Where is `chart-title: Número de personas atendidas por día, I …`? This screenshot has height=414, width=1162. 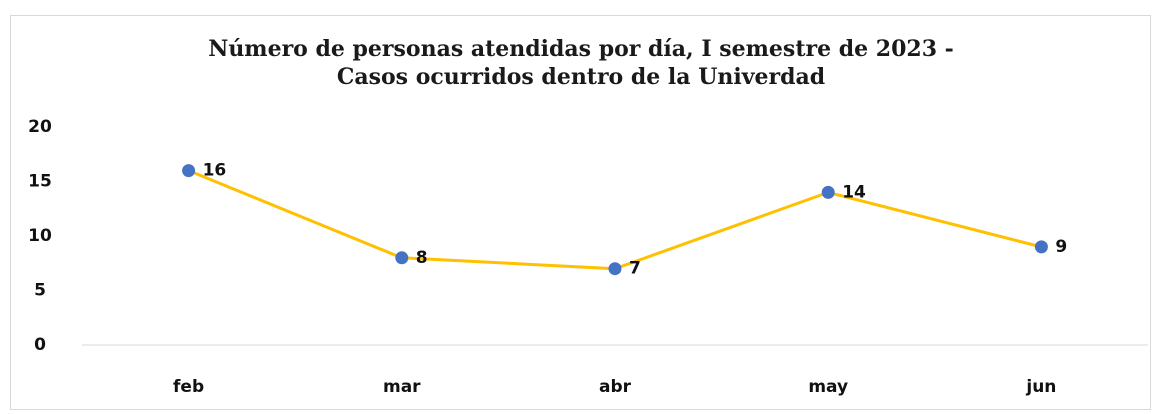 chart-title: Número de personas atendidas por día, I … is located at coordinates (581, 63).